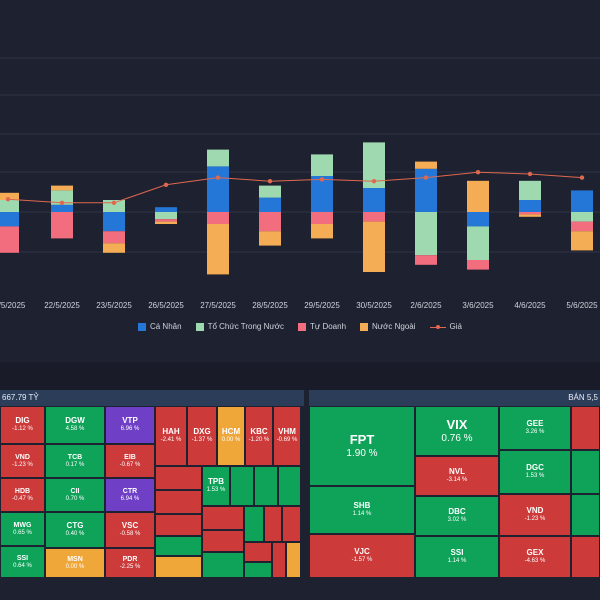  I want to click on bar-nước-ngoài-7, so click(374, 246).